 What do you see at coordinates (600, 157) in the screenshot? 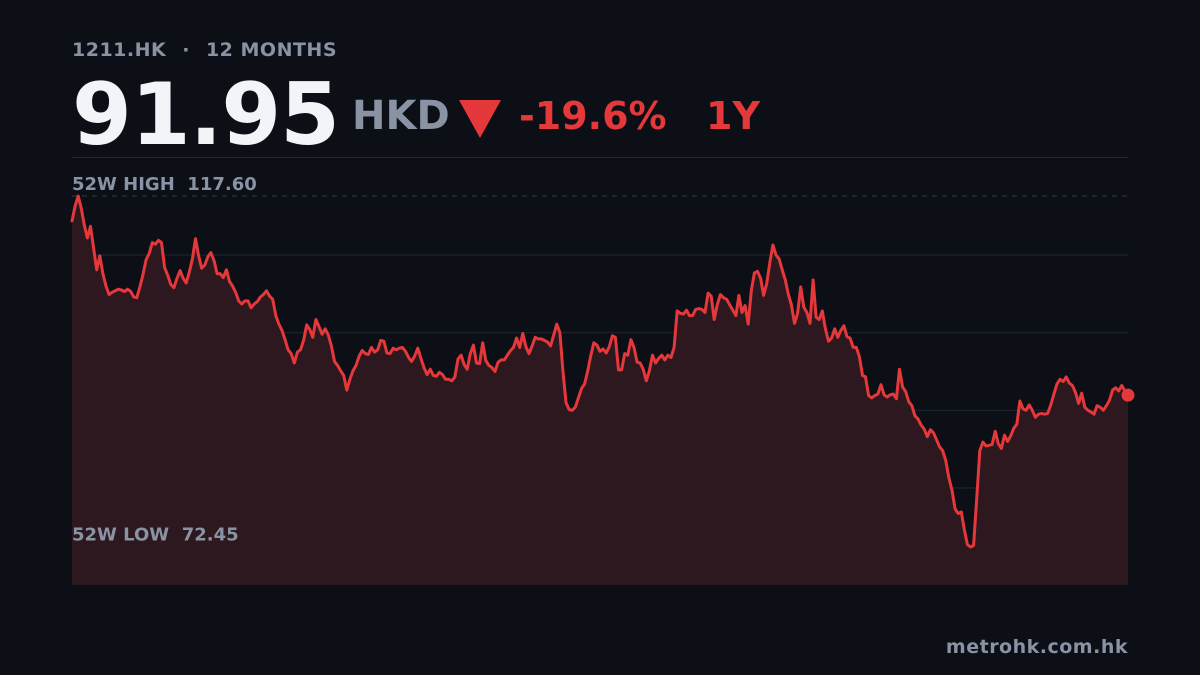
I see `header-divider` at bounding box center [600, 157].